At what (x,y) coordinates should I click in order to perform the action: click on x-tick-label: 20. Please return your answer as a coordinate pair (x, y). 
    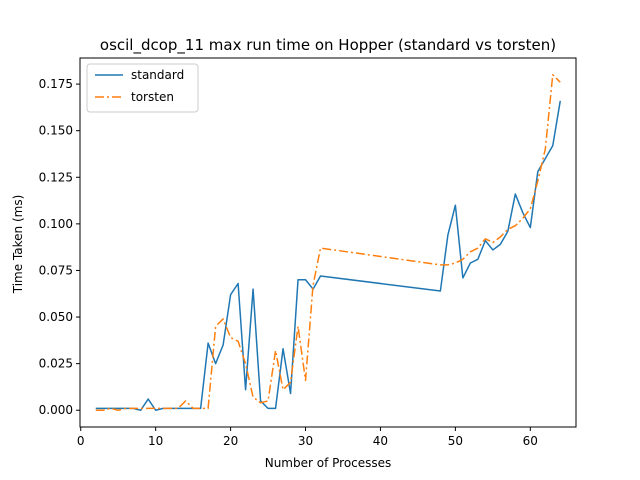
    Looking at the image, I should click on (230, 441).